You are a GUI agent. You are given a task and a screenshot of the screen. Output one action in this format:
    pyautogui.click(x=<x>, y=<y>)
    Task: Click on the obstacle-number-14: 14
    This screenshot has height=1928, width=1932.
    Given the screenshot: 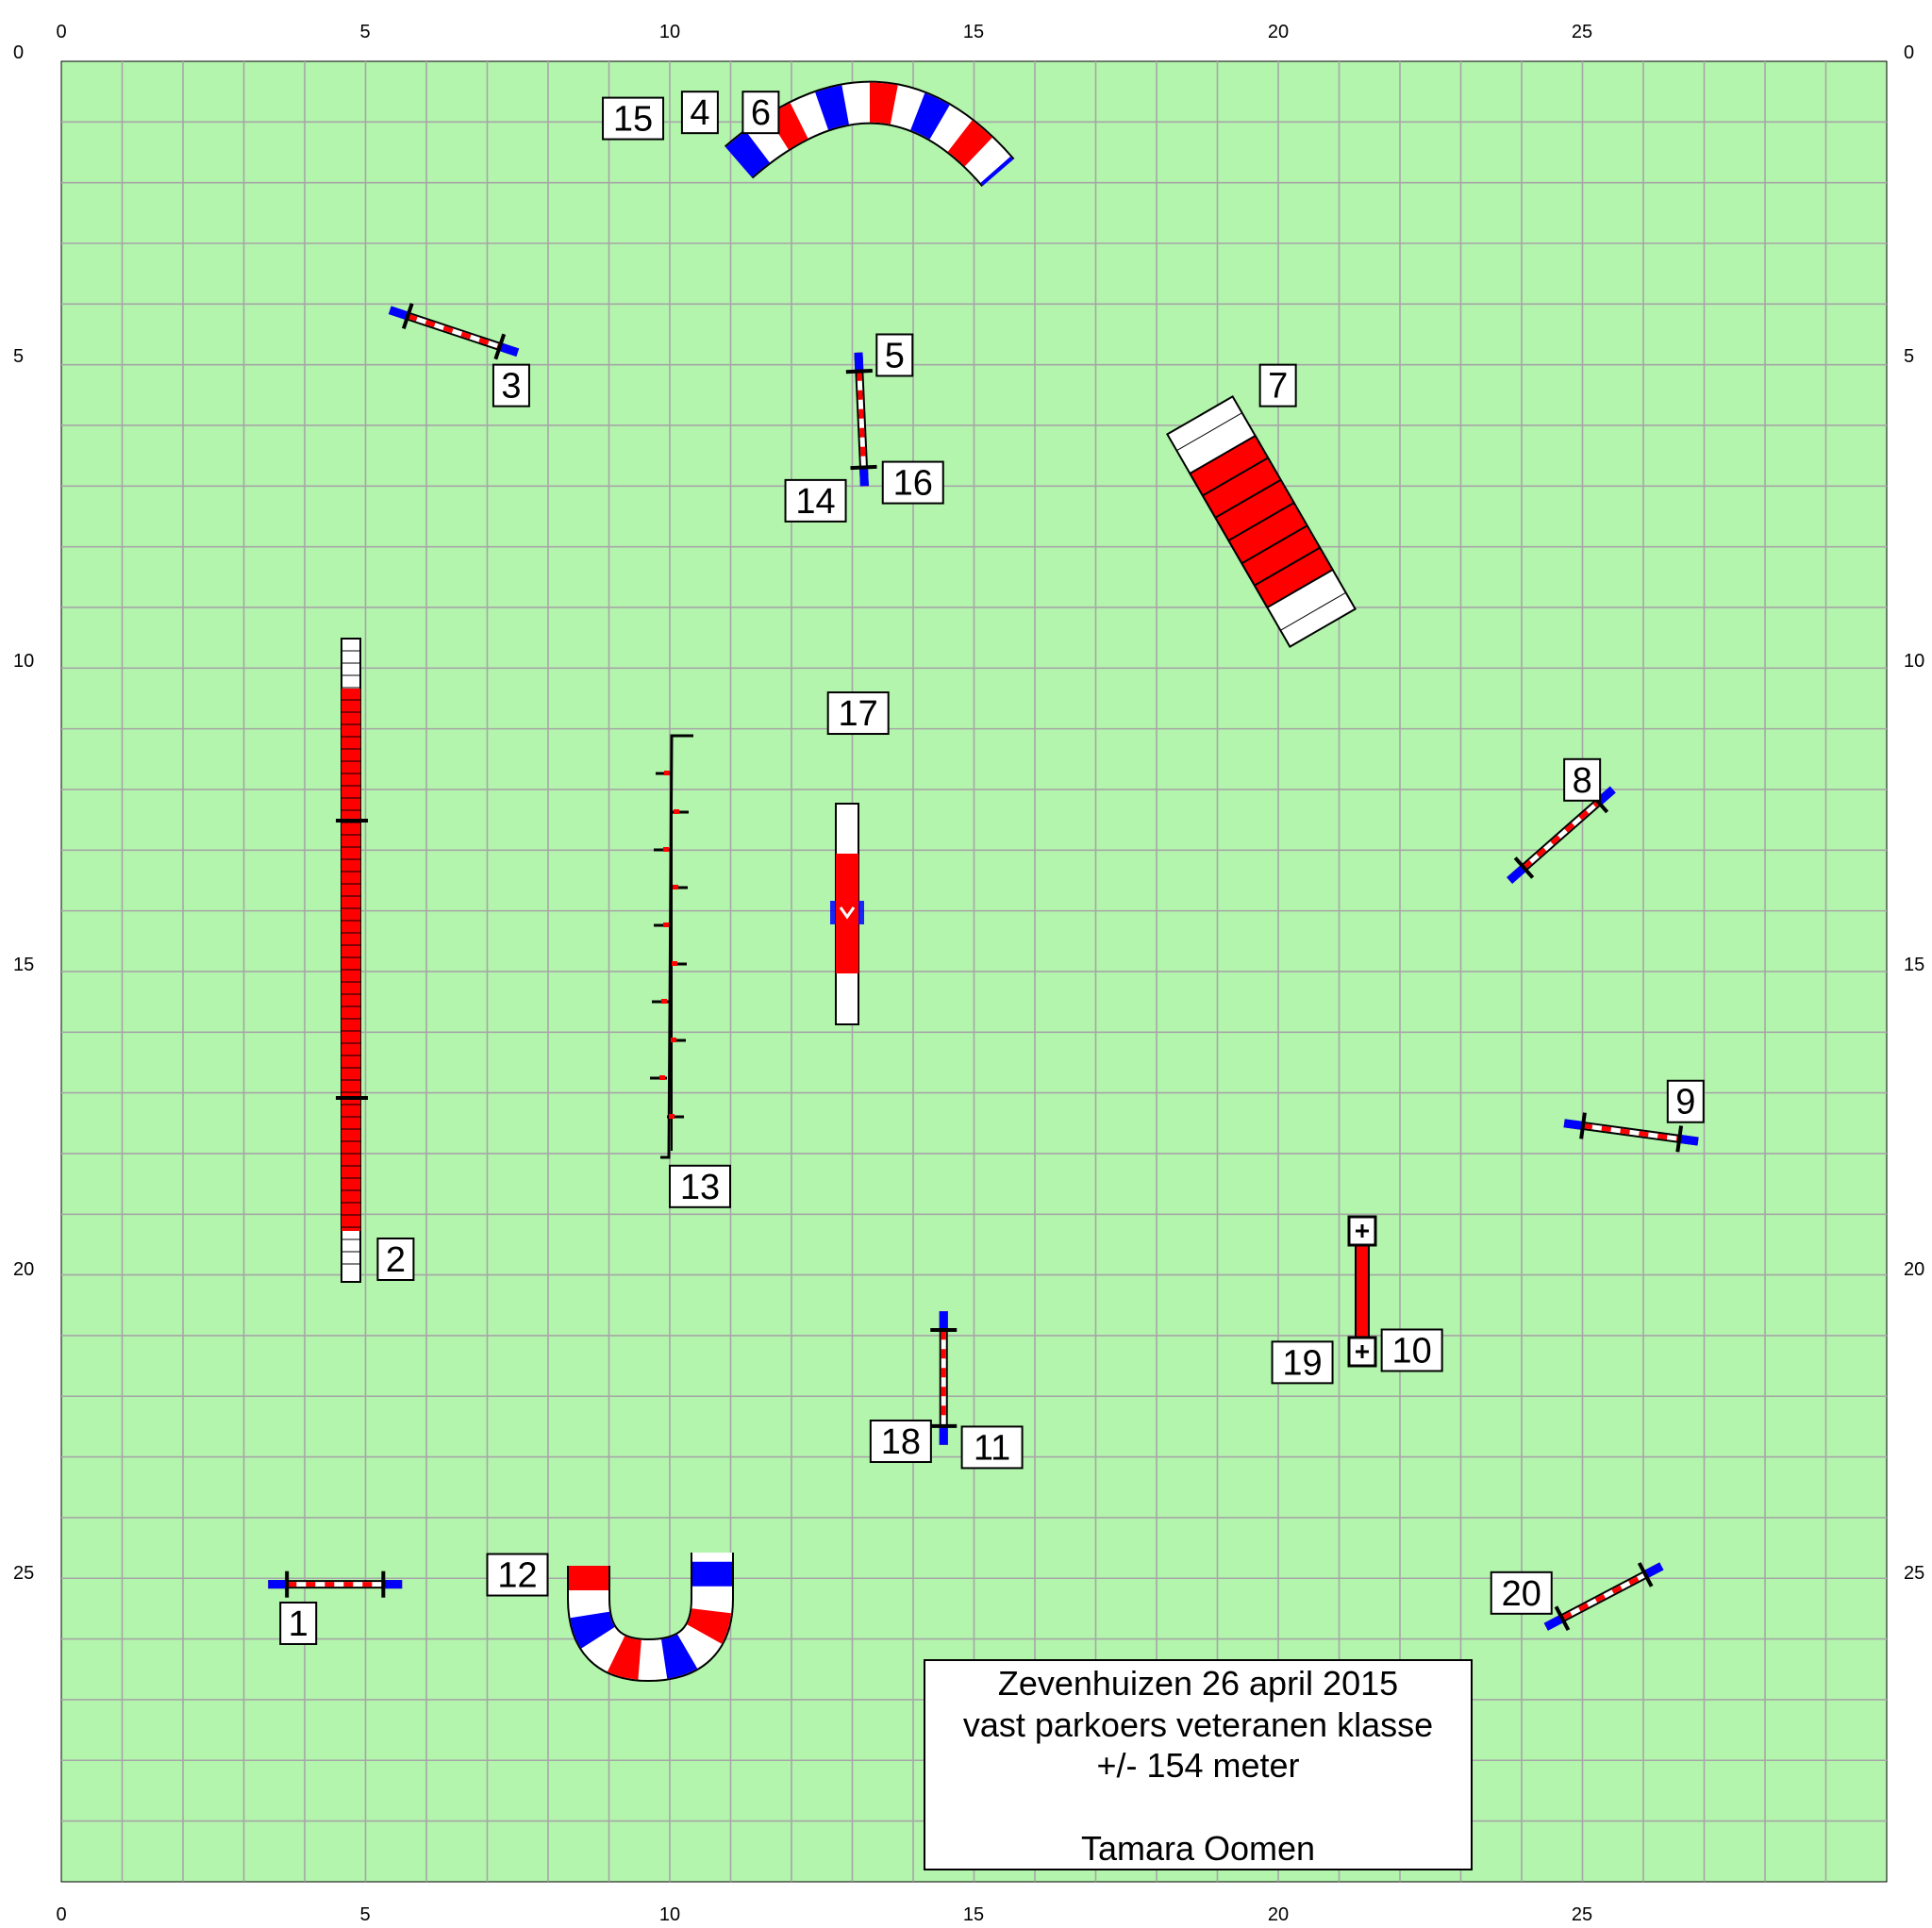 What is the action you would take?
    pyautogui.click(x=816, y=500)
    